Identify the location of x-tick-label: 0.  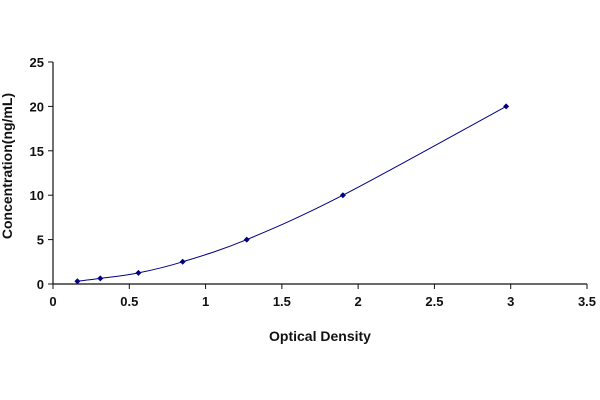
(52, 301).